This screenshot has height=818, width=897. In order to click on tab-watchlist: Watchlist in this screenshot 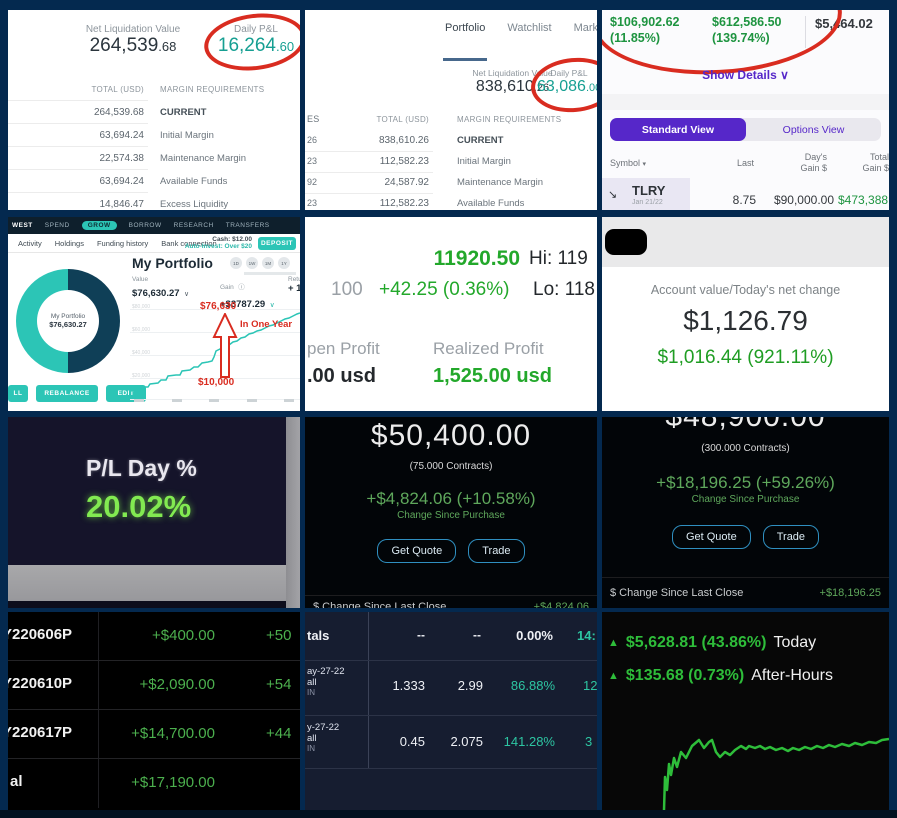, I will do `click(529, 28)`.